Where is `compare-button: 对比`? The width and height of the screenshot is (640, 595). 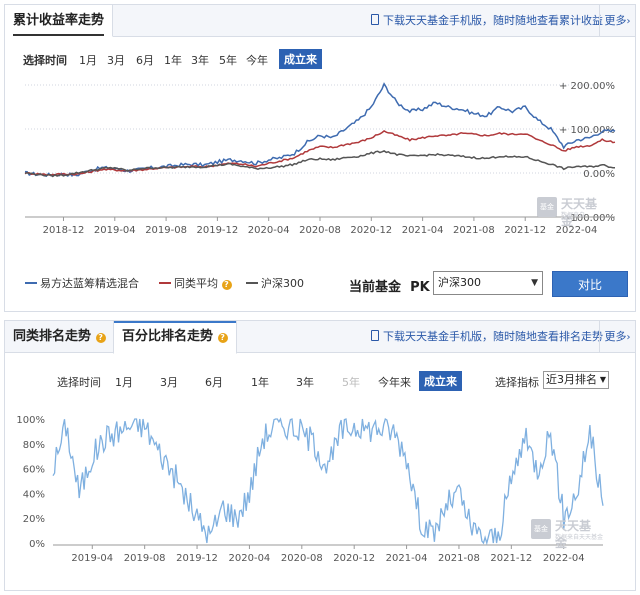 compare-button: 对比 is located at coordinates (590, 284).